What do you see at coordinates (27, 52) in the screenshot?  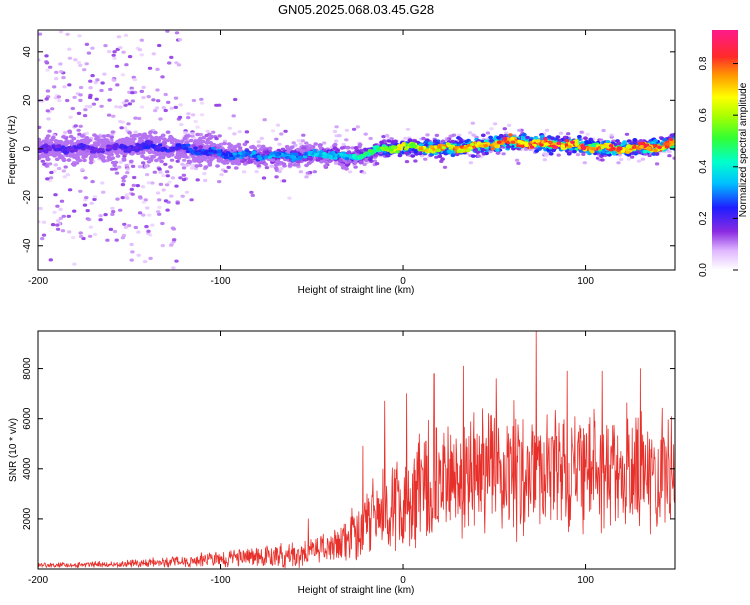 I see `y-tick-label: 40` at bounding box center [27, 52].